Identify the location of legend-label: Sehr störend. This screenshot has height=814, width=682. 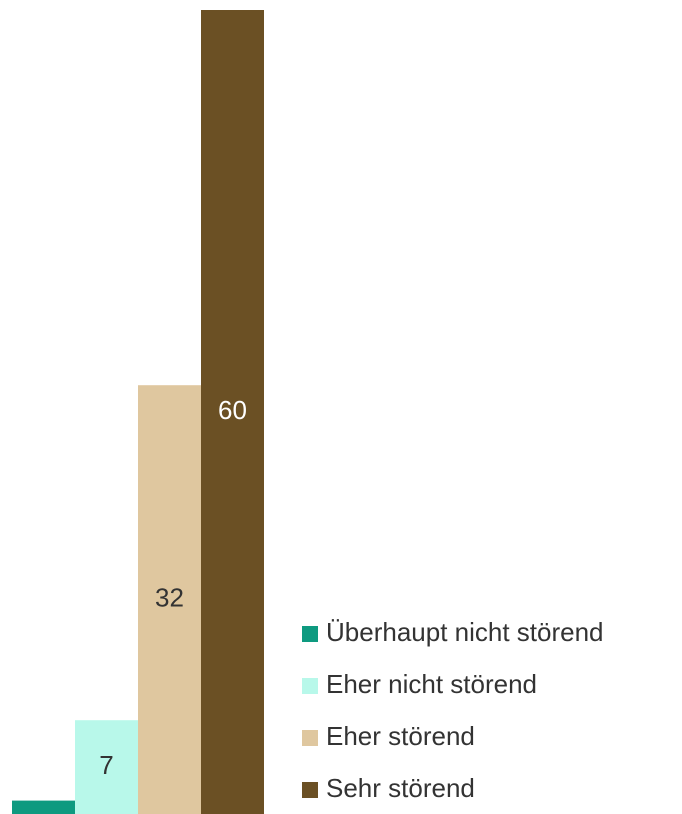
(400, 788).